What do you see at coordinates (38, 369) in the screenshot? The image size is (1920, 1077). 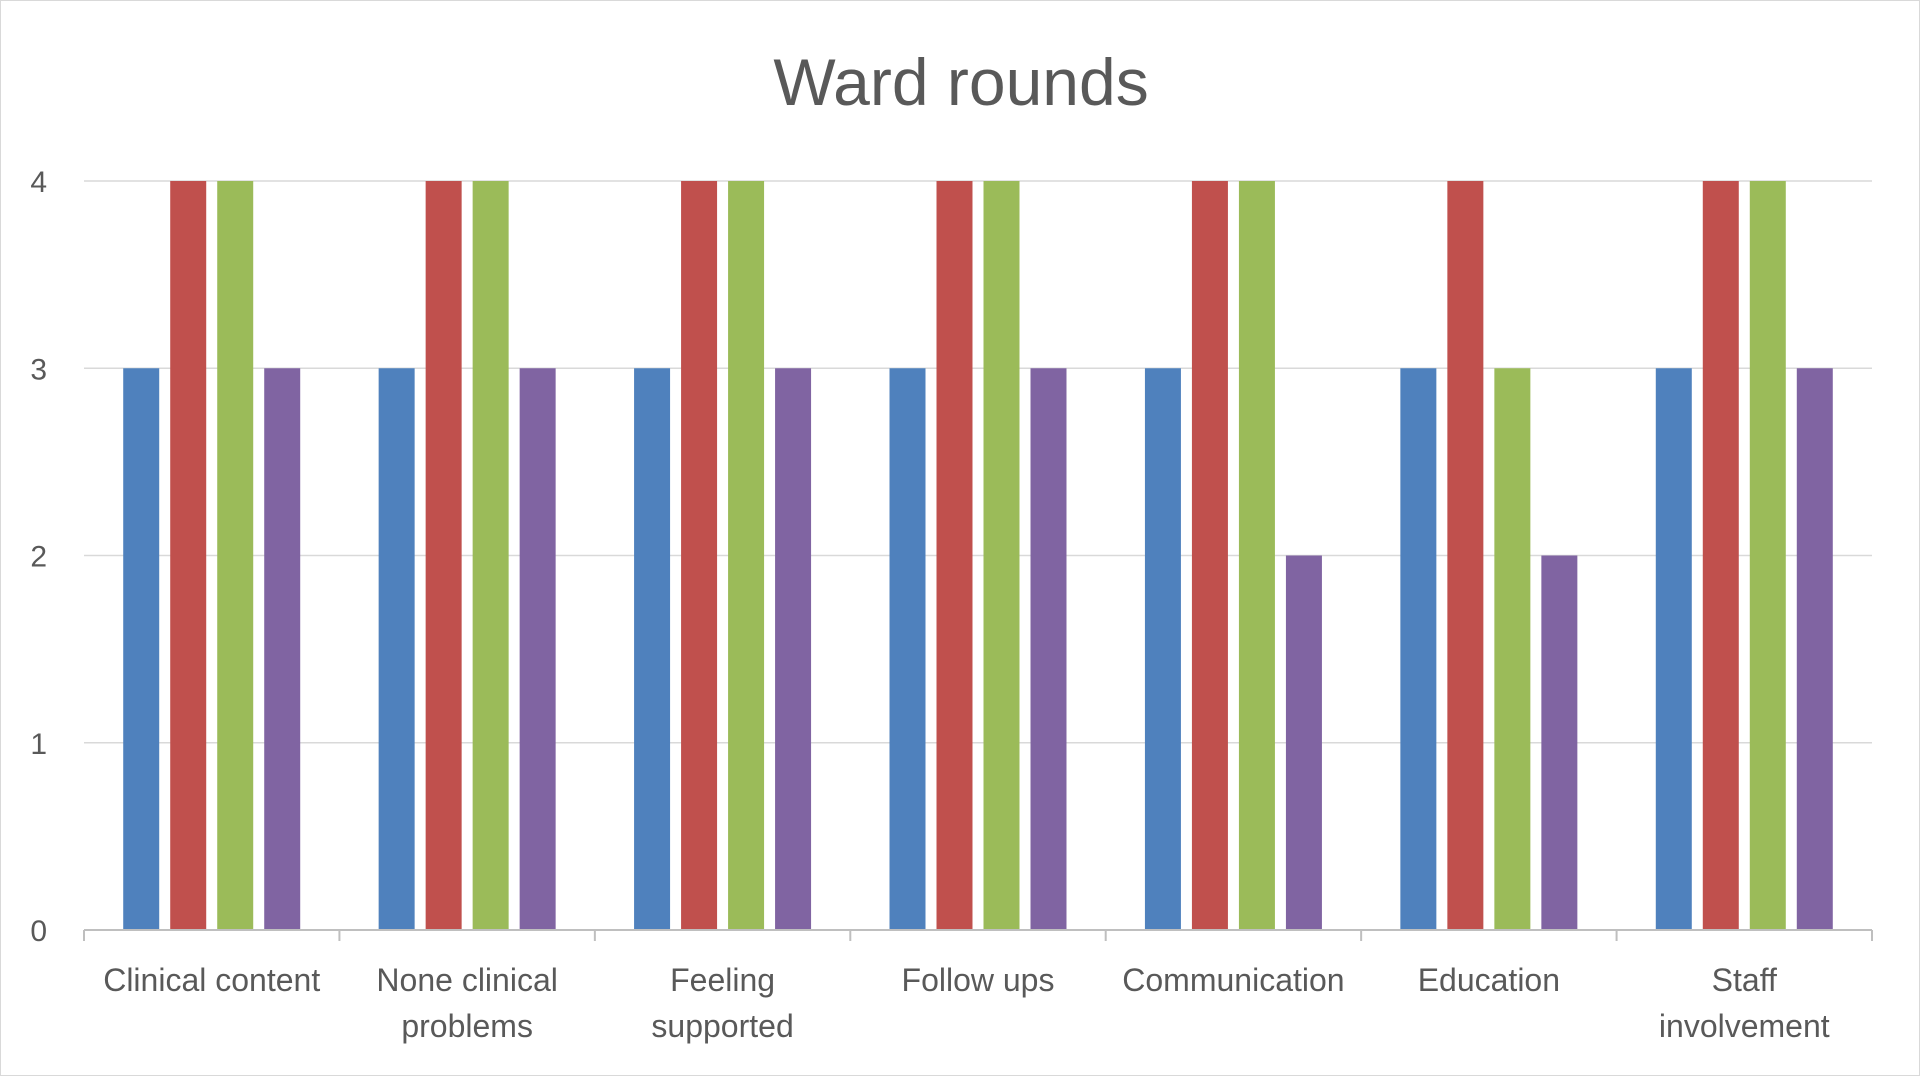 I see `y-tick-label: 3` at bounding box center [38, 369].